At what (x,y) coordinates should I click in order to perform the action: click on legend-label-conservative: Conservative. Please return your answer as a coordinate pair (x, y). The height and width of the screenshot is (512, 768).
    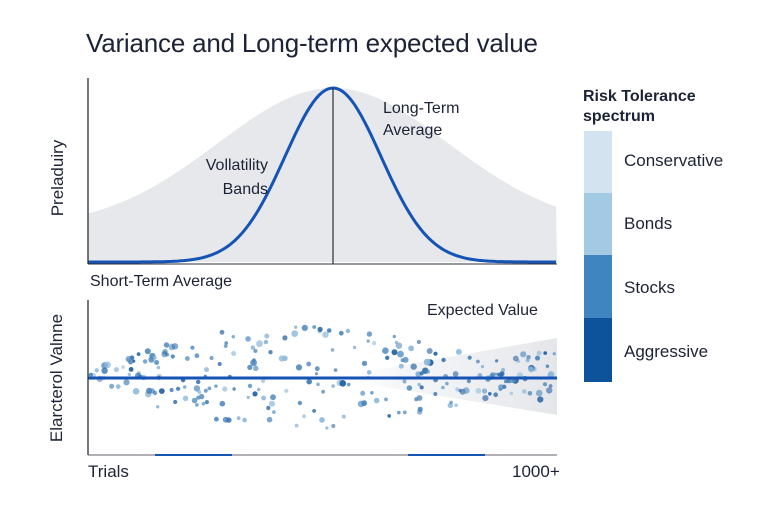
    Looking at the image, I should click on (674, 160).